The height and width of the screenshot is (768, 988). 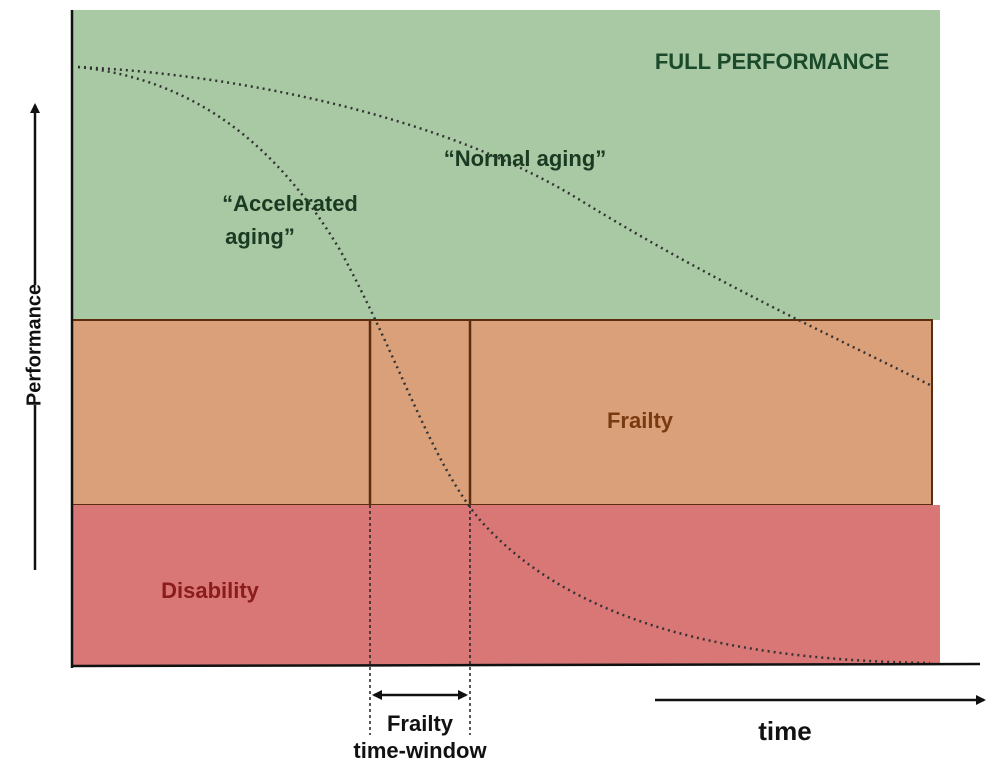 What do you see at coordinates (772, 61) in the screenshot?
I see `full-label: FULL PERFORMANCE` at bounding box center [772, 61].